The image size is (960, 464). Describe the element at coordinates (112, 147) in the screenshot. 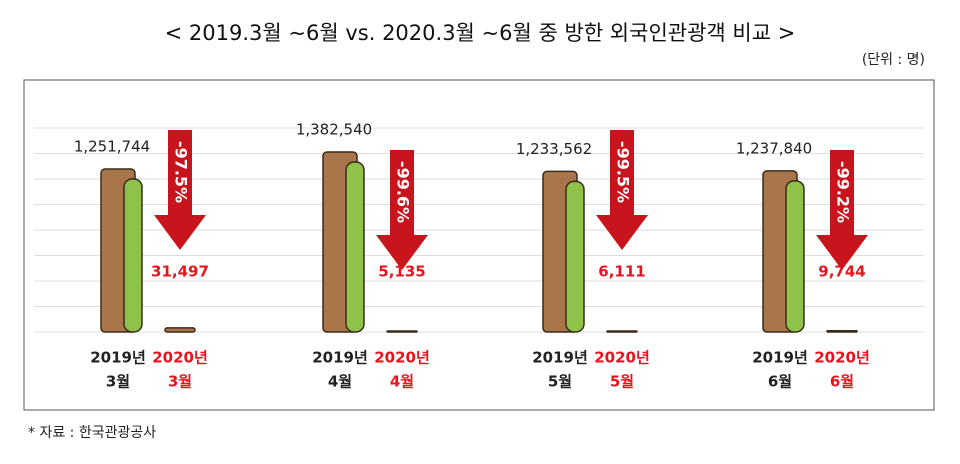

I see `value-label: 1,251,744` at that location.